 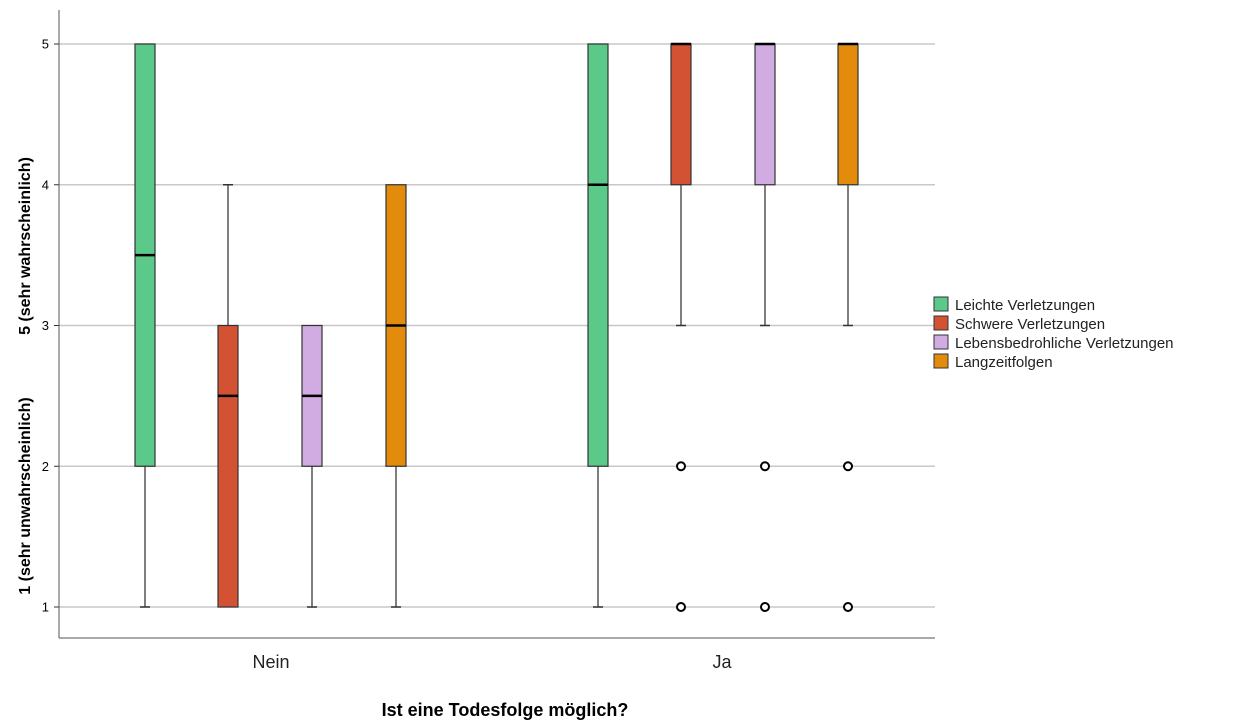 What do you see at coordinates (1004, 362) in the screenshot?
I see `legend-label-4: Langzeitfolgen` at bounding box center [1004, 362].